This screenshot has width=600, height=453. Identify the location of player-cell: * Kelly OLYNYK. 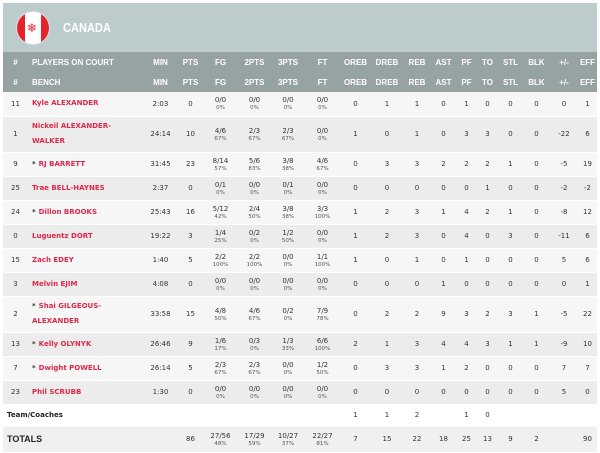
(85, 344).